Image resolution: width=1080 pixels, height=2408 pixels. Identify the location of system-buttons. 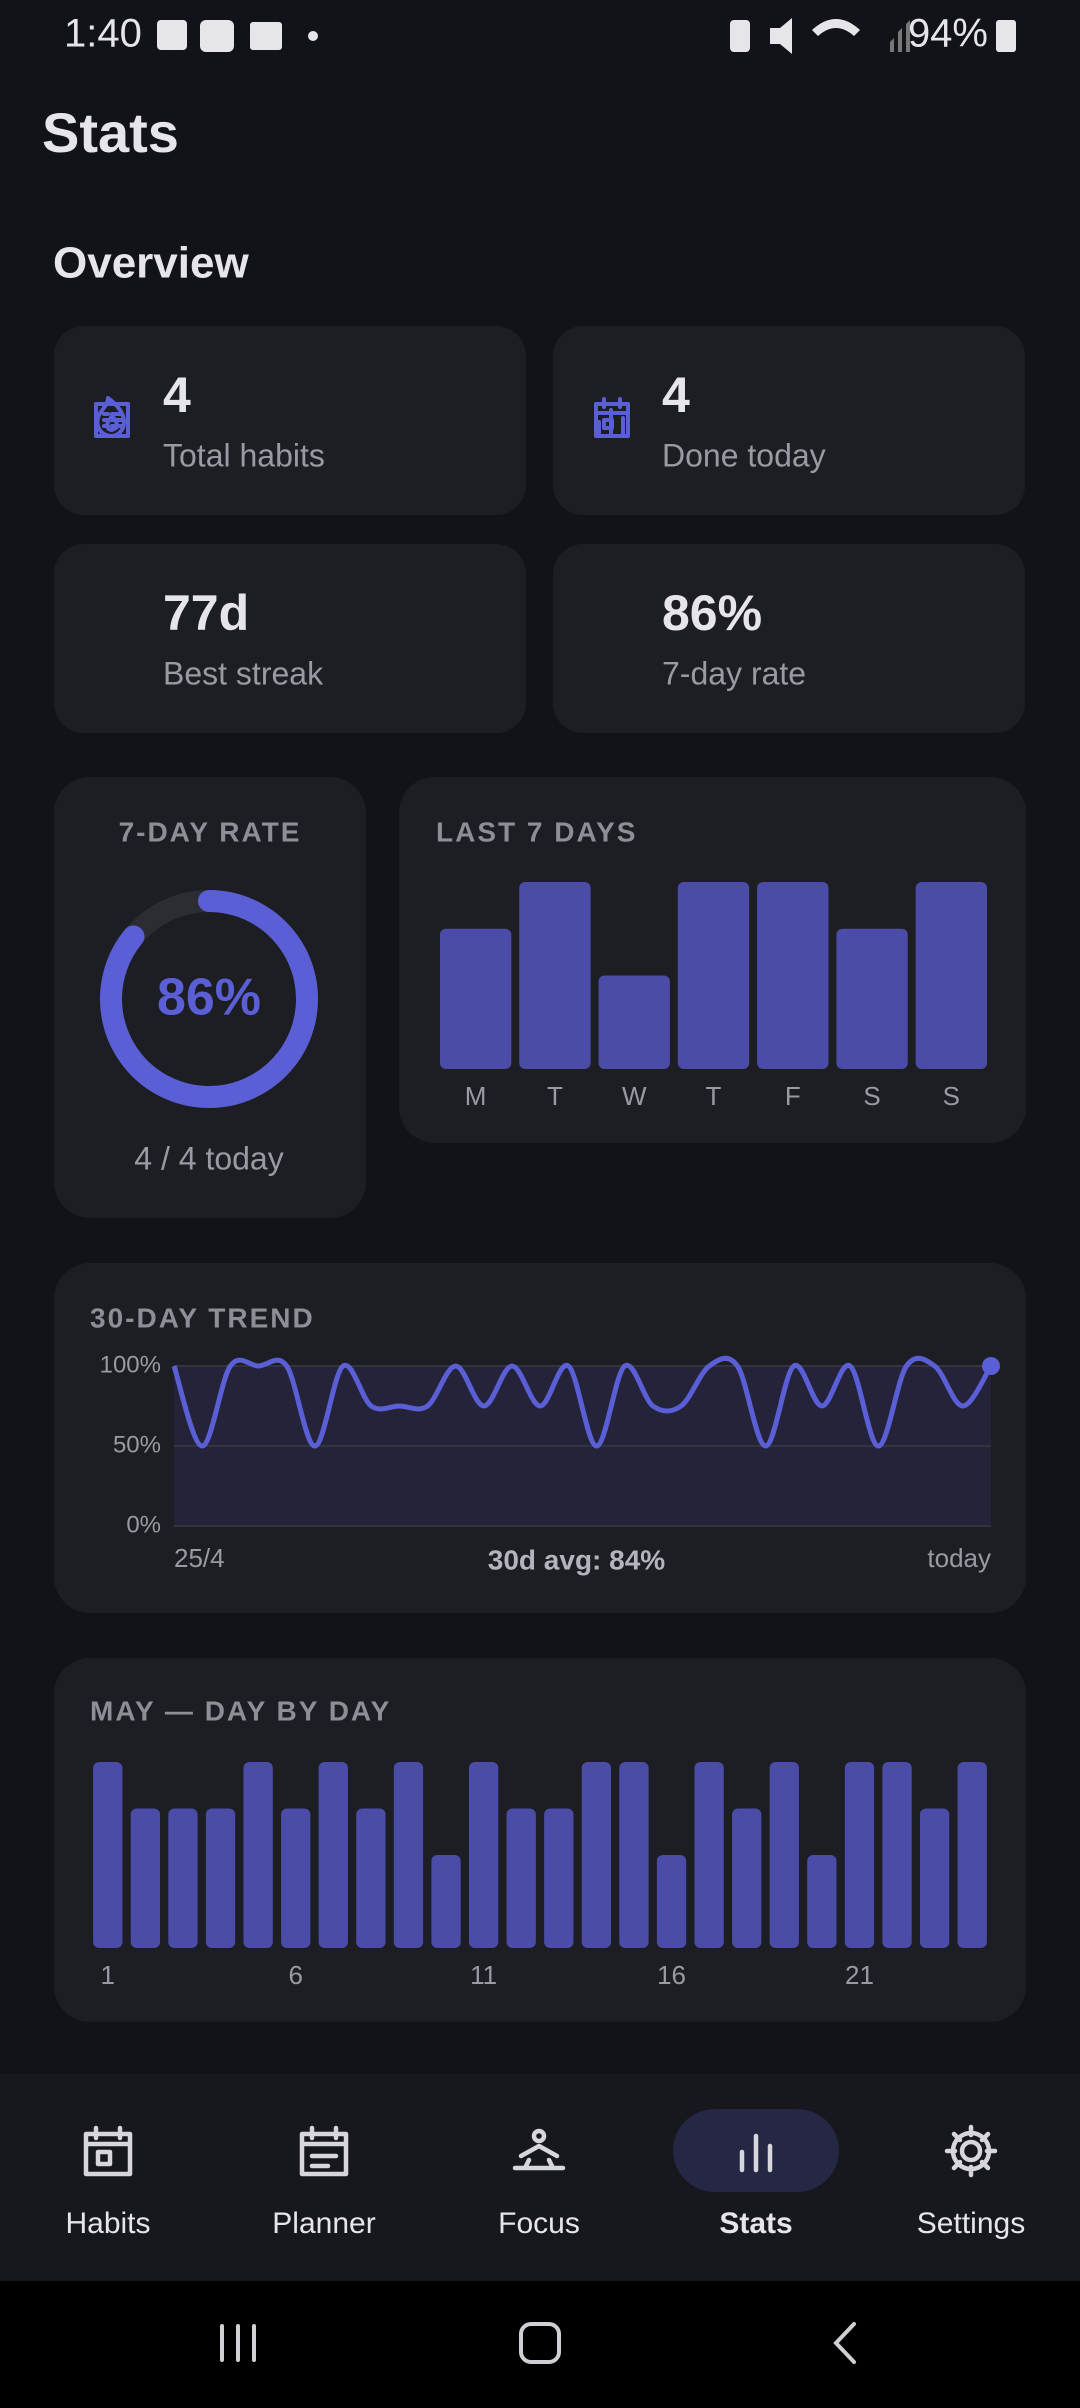
(538, 2343).